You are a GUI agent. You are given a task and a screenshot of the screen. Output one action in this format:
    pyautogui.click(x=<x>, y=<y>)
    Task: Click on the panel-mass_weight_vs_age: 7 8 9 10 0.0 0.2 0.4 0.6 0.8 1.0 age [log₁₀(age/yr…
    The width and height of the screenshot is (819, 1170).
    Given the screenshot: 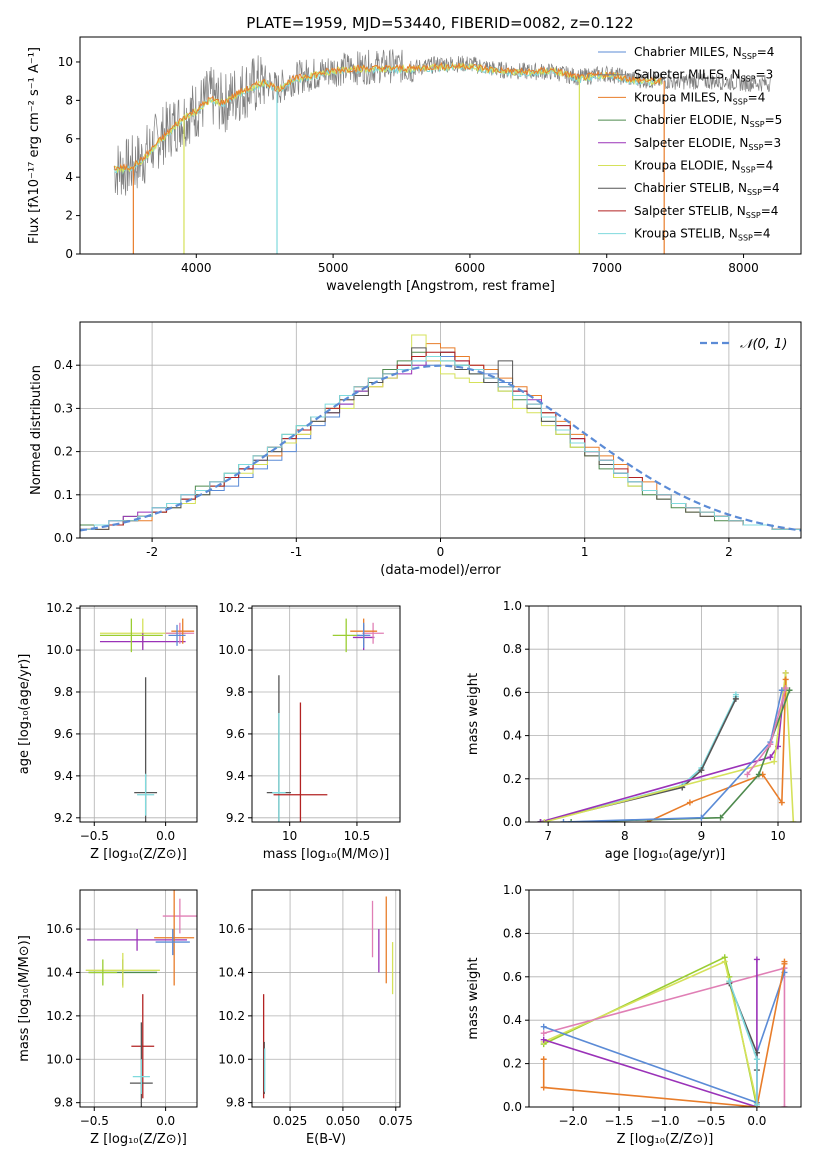 What is the action you would take?
    pyautogui.click(x=634, y=730)
    